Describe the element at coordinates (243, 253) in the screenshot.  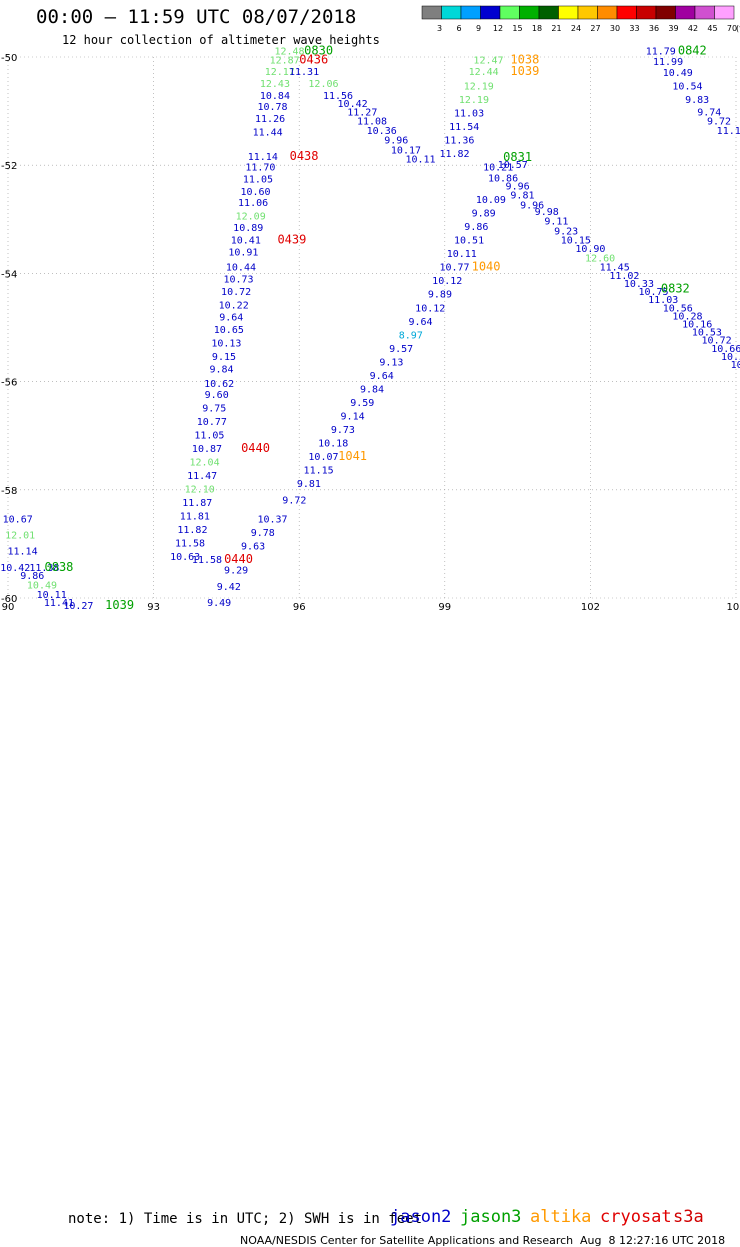
I see `wave-height-value: 10.91` at that location.